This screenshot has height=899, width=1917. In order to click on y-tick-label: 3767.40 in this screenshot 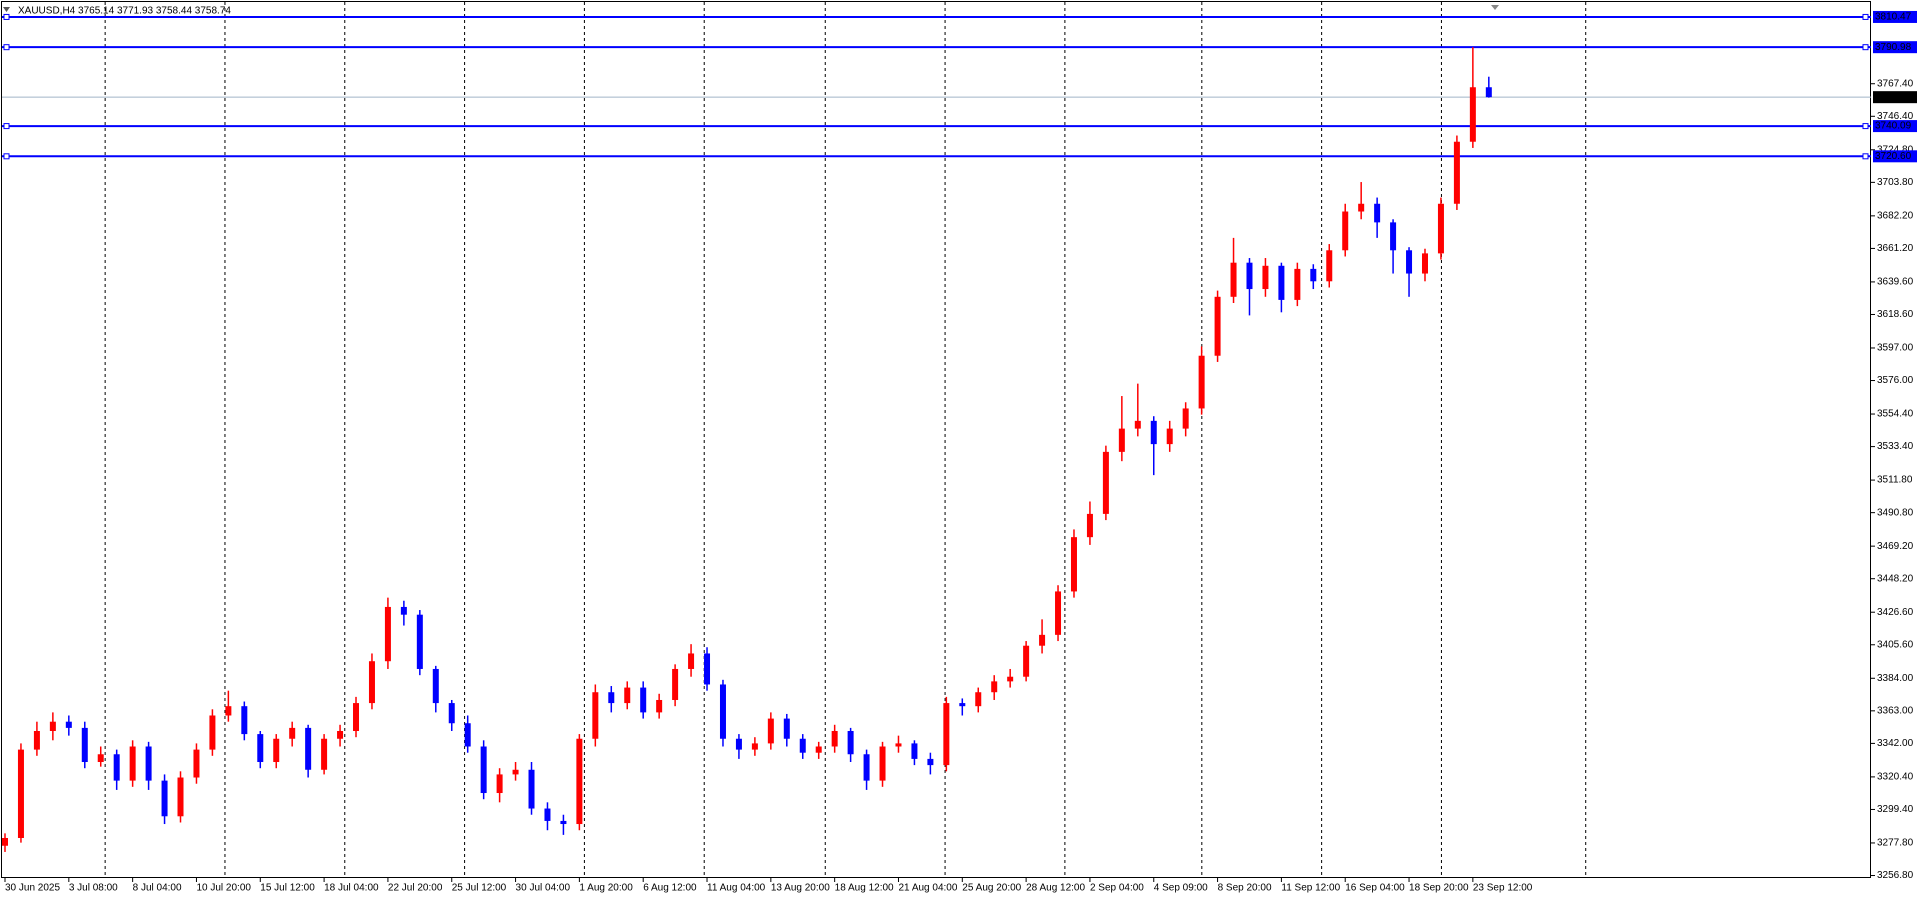, I will do `click(1895, 83)`.